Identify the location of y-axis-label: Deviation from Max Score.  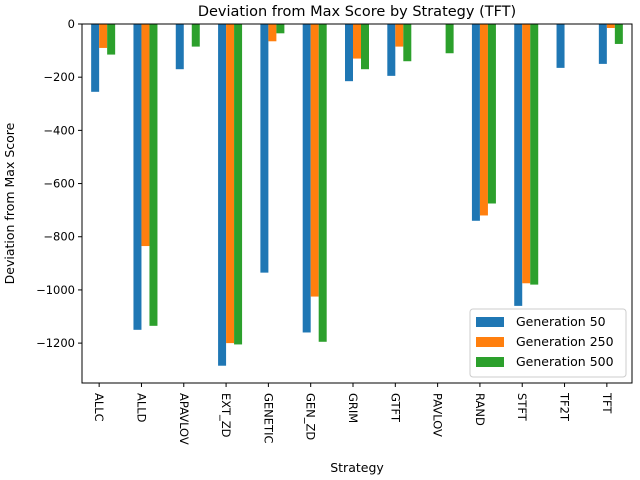
(9, 203).